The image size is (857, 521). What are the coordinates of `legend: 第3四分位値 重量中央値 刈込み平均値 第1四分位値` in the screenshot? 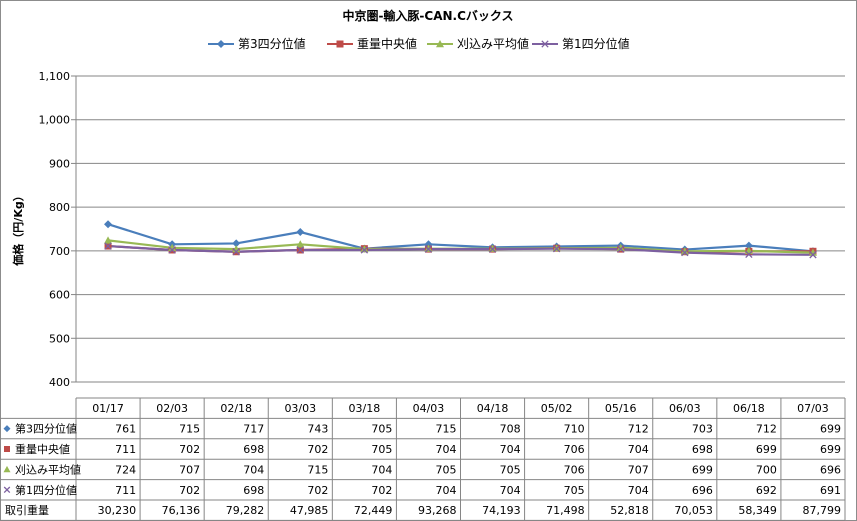 It's located at (419, 43).